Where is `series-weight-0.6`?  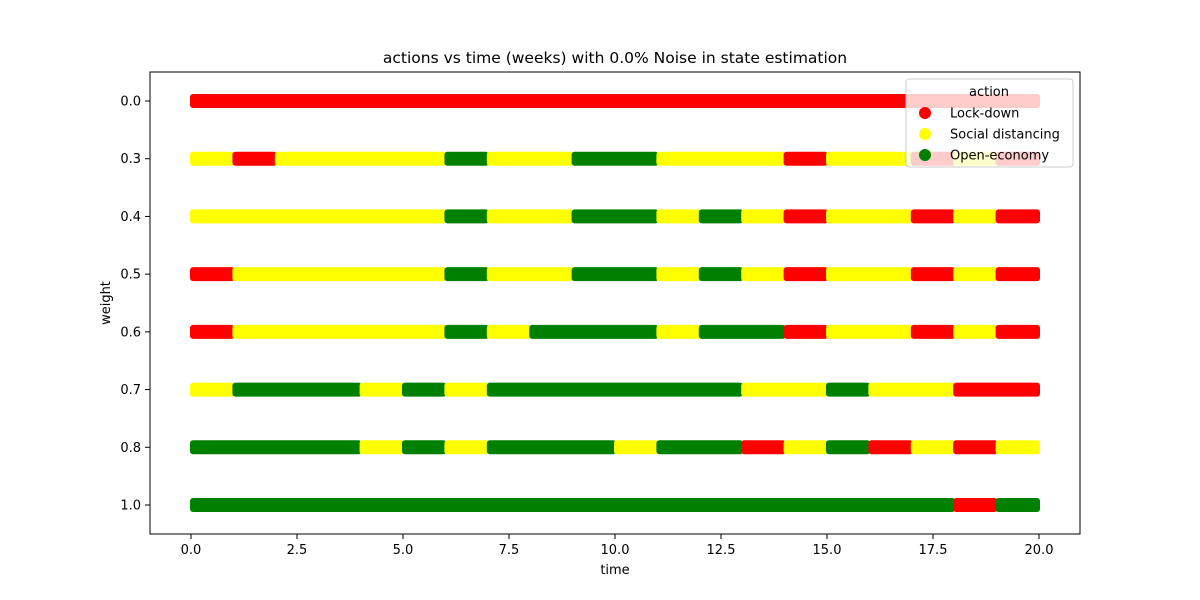
series-weight-0.6 is located at coordinates (615, 331).